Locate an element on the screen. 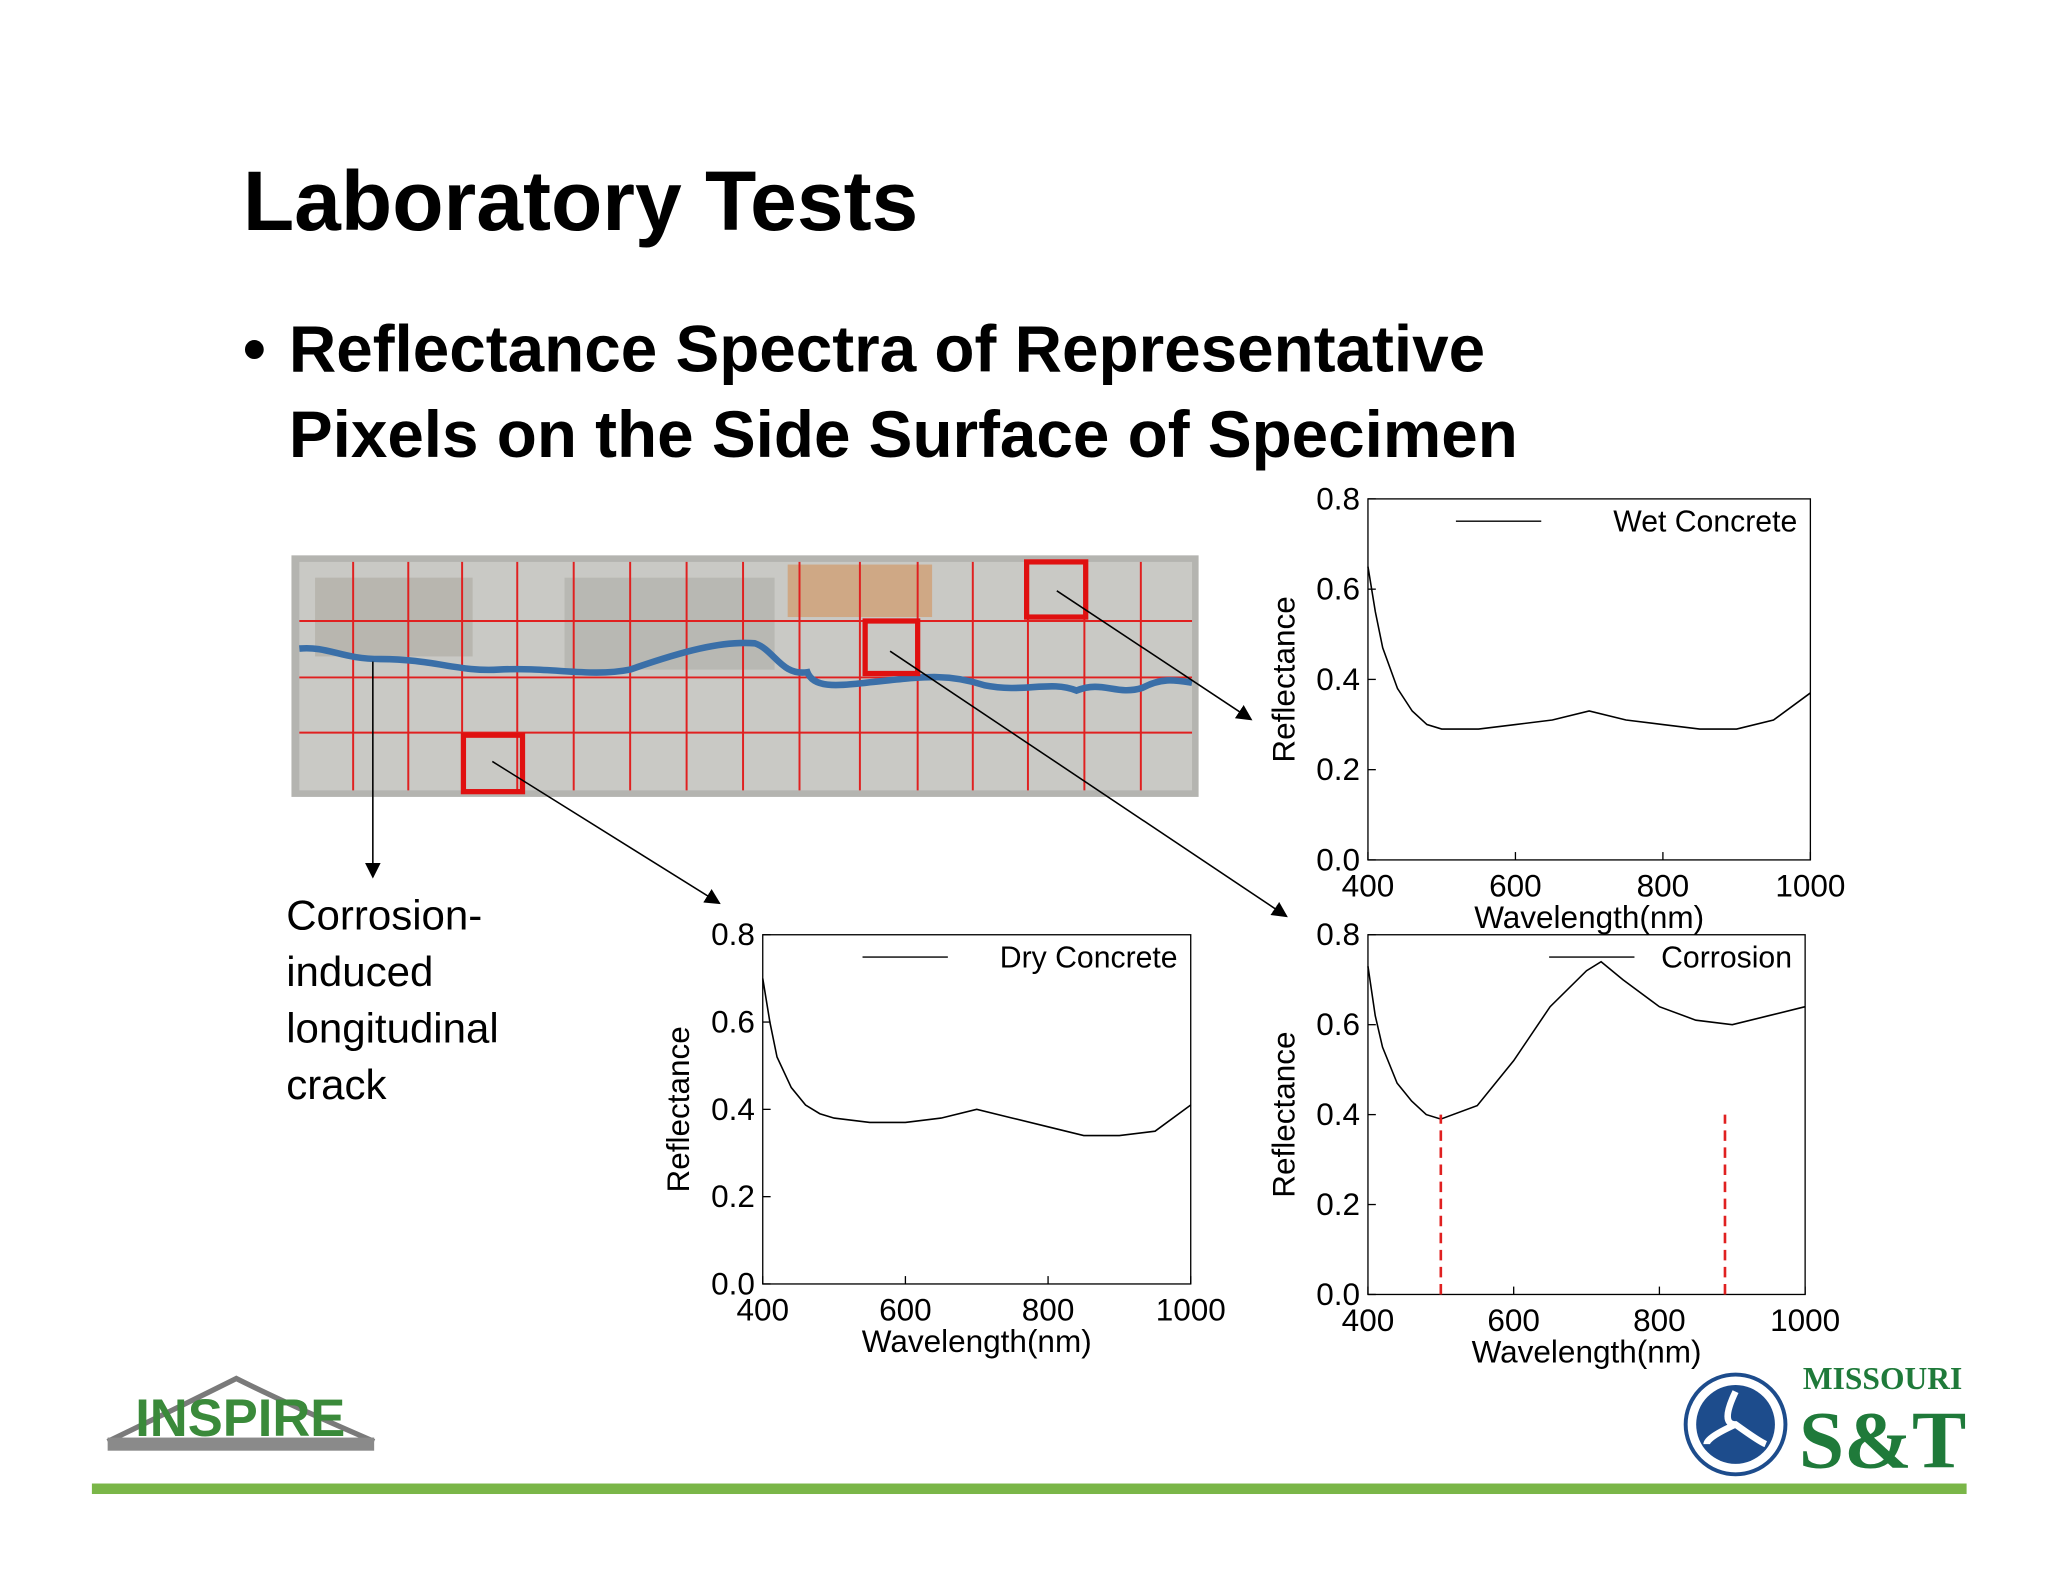 The image size is (2048, 1582). bullet-line: Reflectance Spectra of Representative is located at coordinates (887, 349).